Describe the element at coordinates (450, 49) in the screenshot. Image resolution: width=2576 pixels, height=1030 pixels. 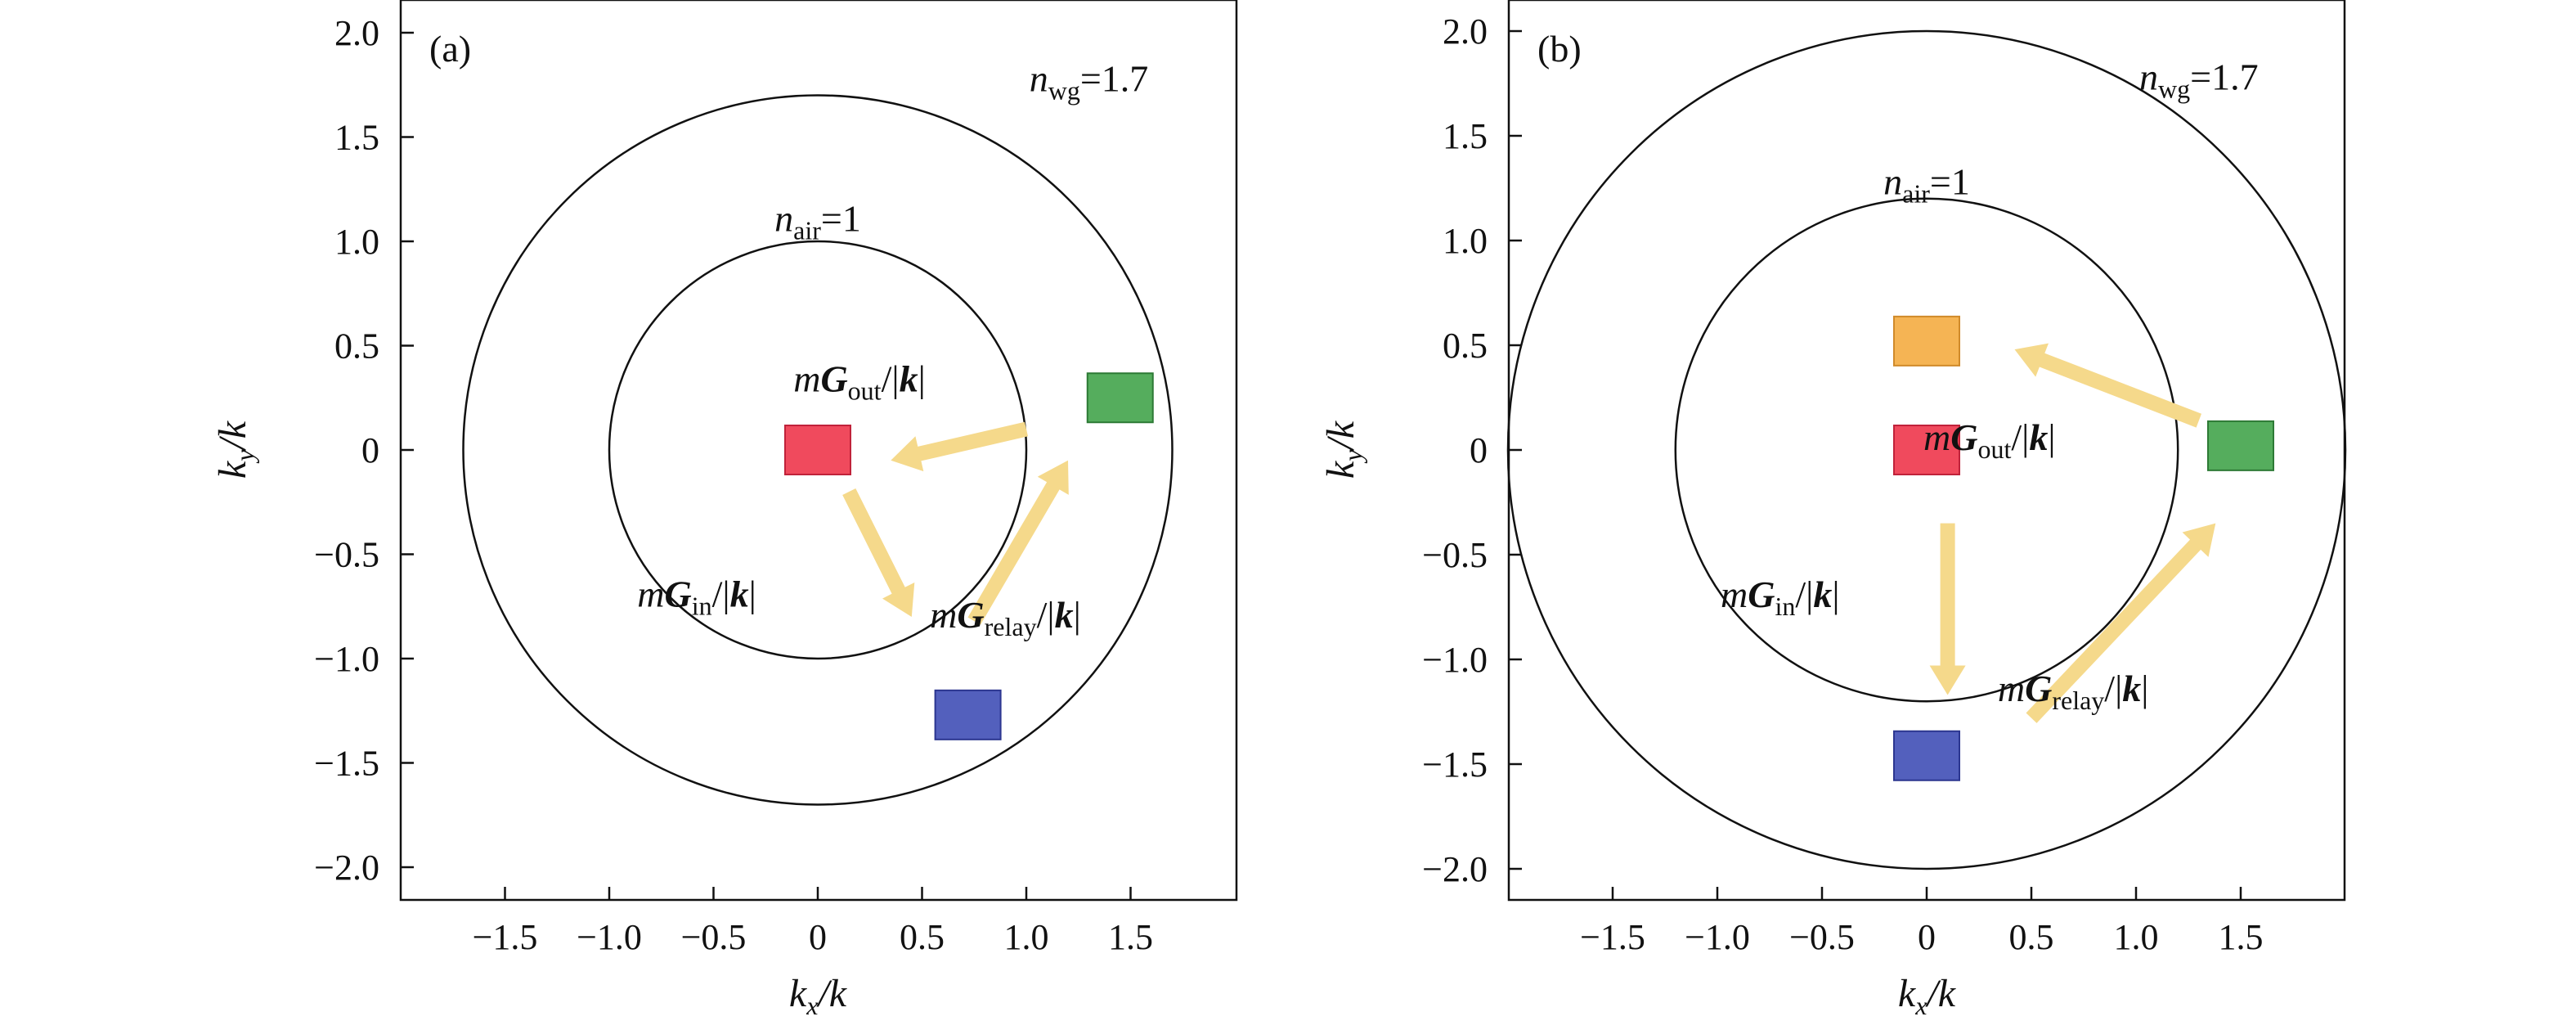
I see `panel-label: (a)` at that location.